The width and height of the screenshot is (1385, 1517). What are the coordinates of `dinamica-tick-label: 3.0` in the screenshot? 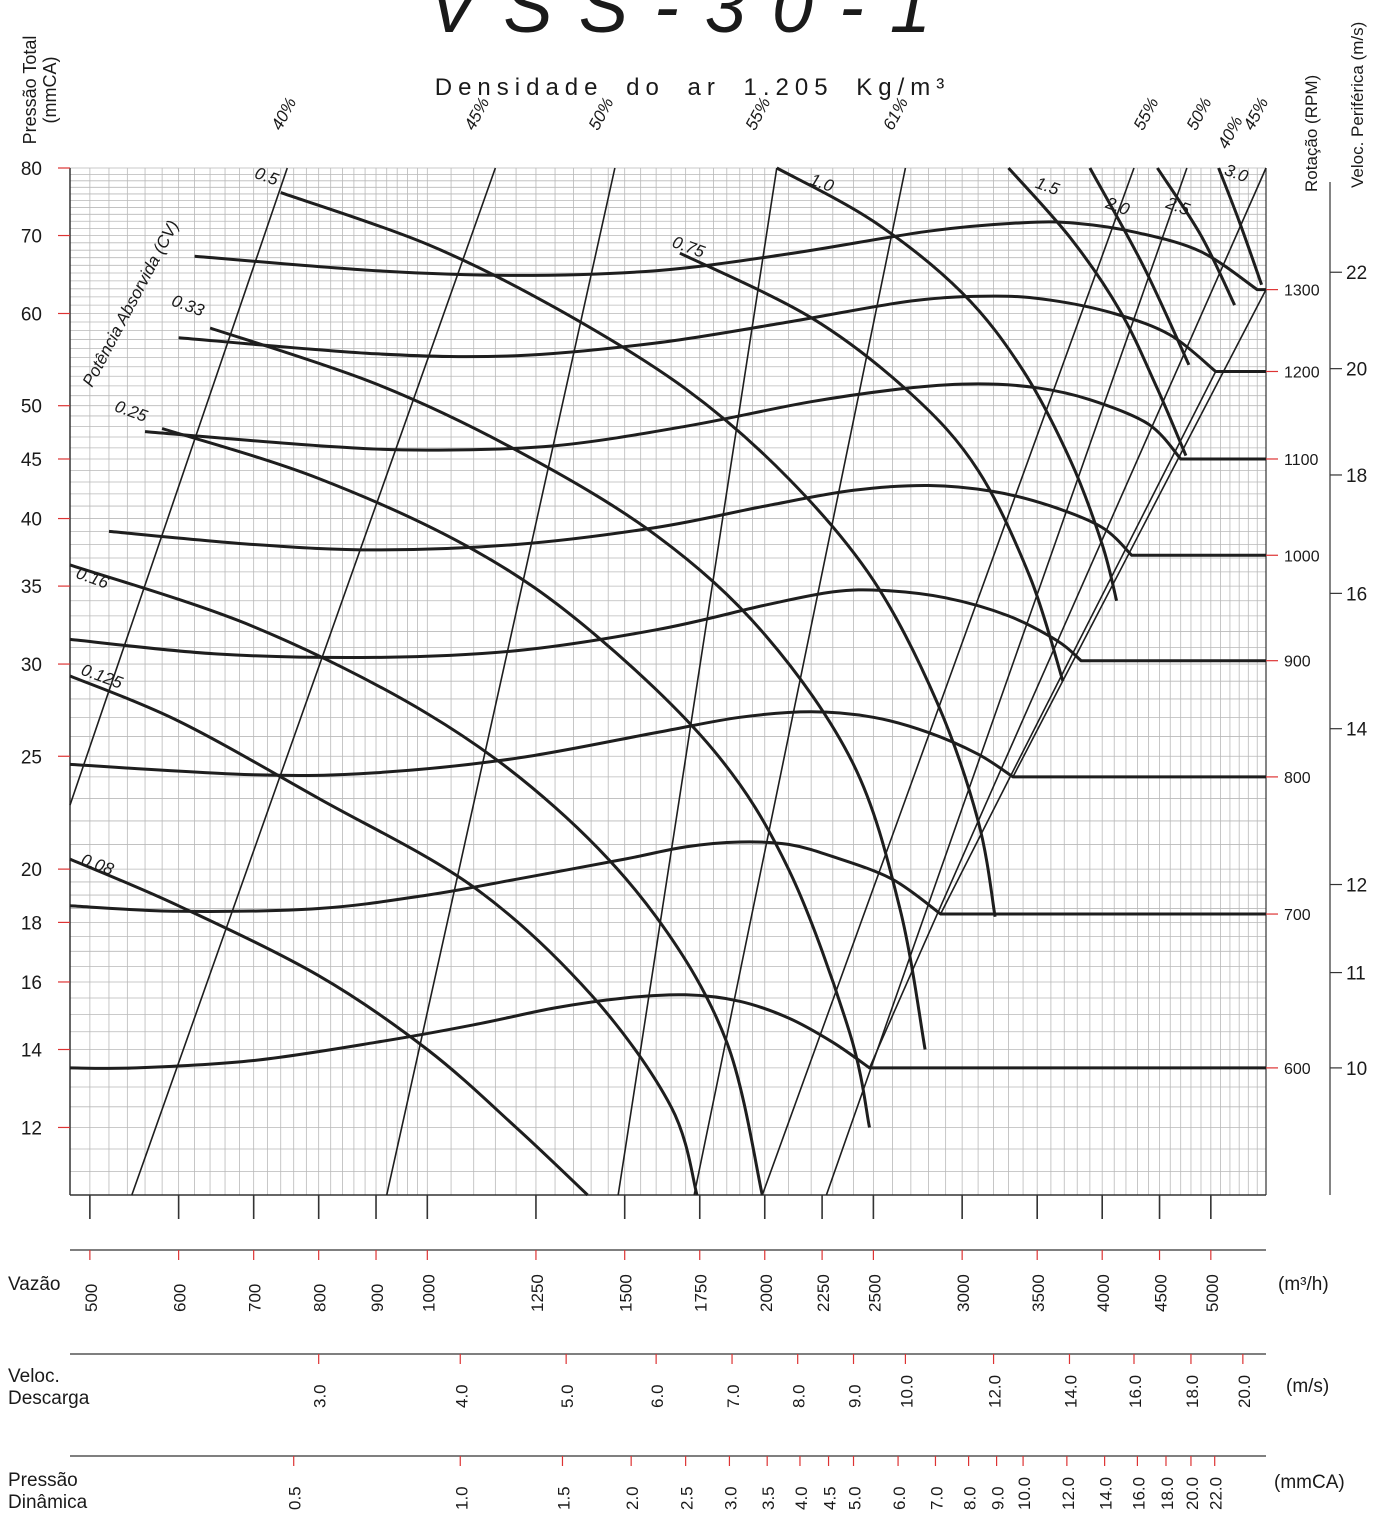 It's located at (730, 1498).